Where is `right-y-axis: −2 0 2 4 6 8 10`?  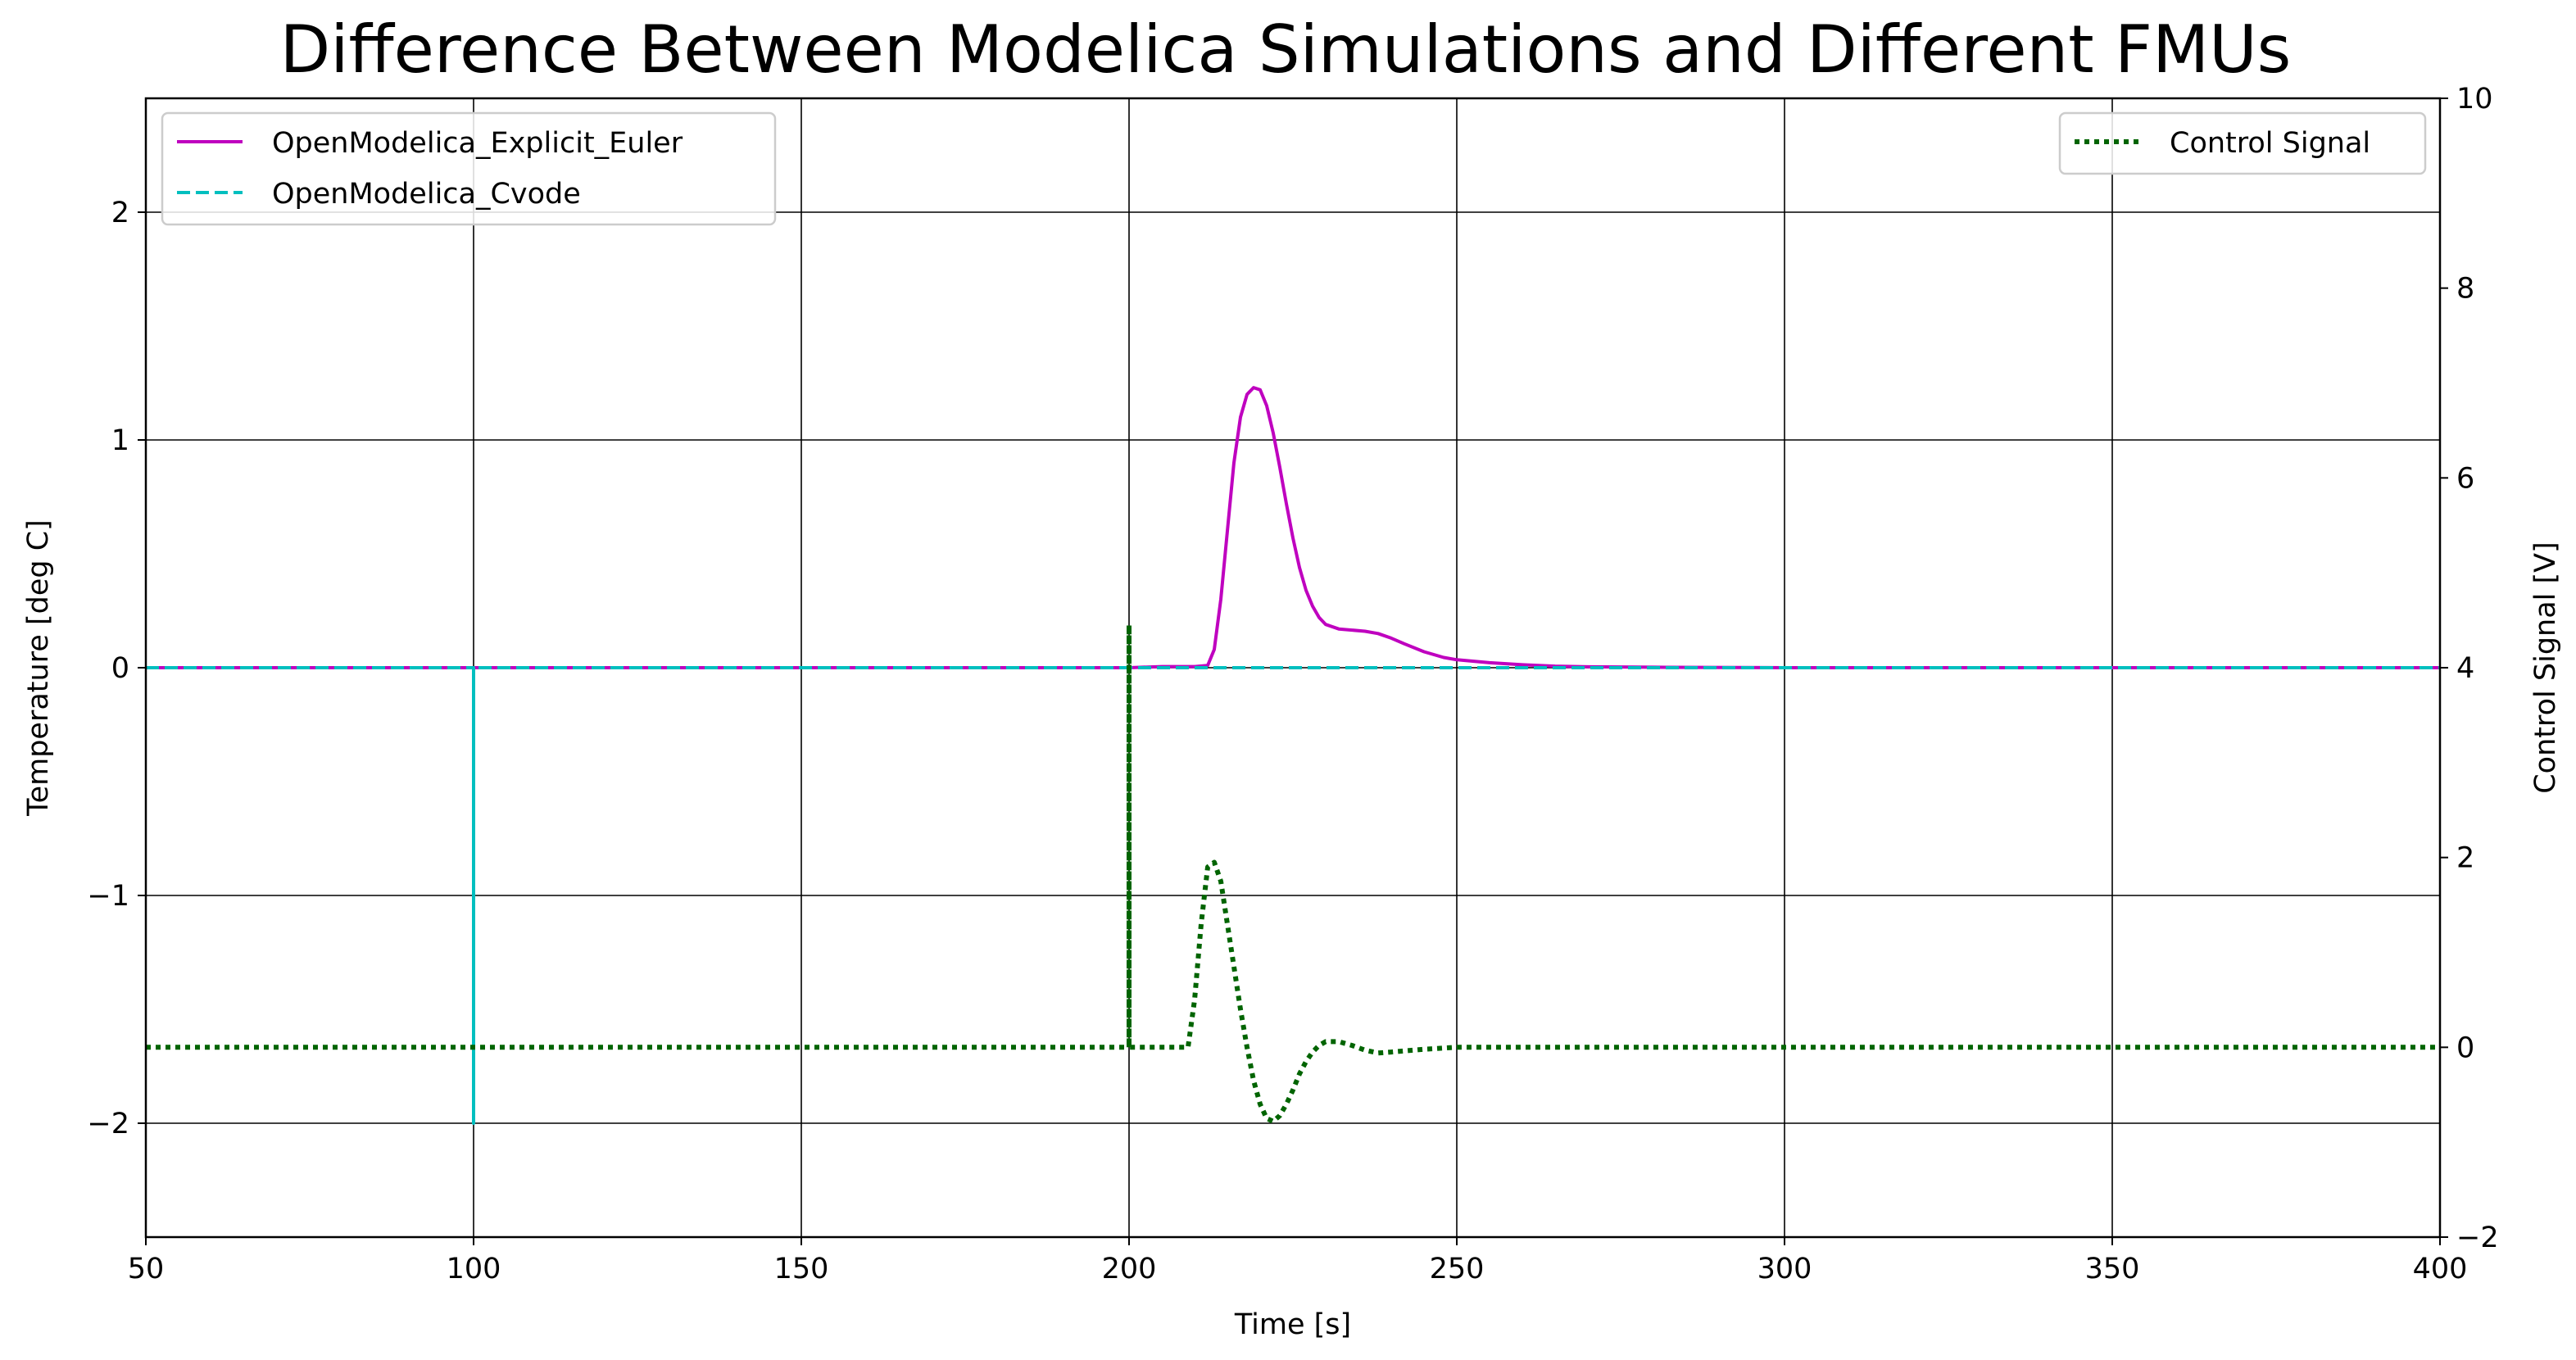
right-y-axis: −2 0 2 4 6 8 10 is located at coordinates (2469, 668).